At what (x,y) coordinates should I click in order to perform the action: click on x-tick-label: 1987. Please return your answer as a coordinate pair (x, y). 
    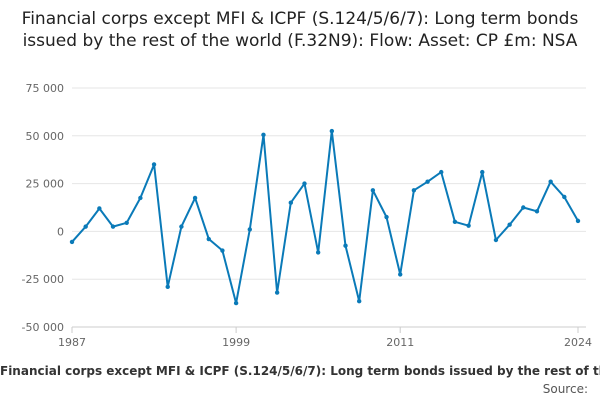
    Looking at the image, I should click on (72, 342).